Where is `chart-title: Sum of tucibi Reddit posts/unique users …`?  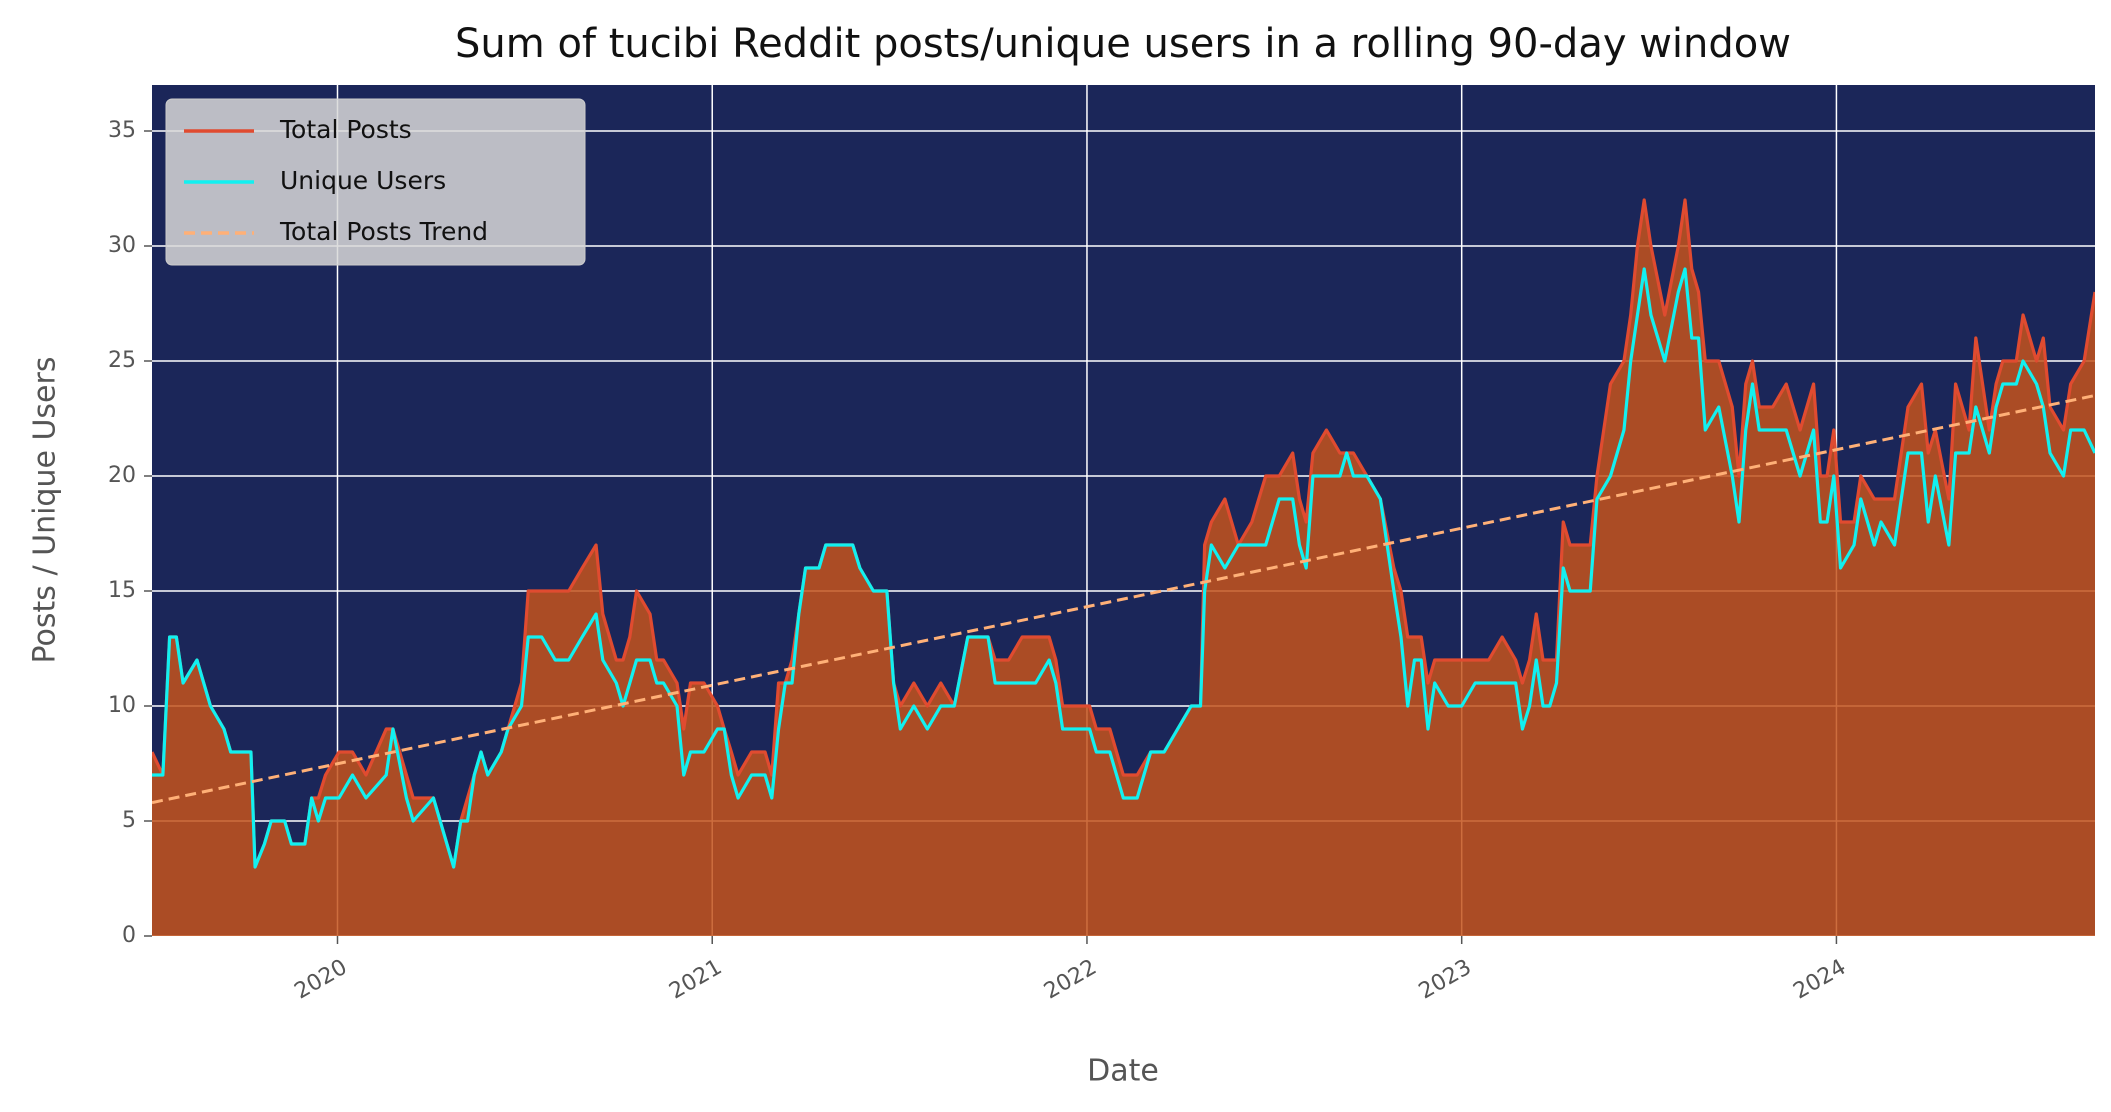
chart-title: Sum of tucibi Reddit posts/unique users … is located at coordinates (1123, 44).